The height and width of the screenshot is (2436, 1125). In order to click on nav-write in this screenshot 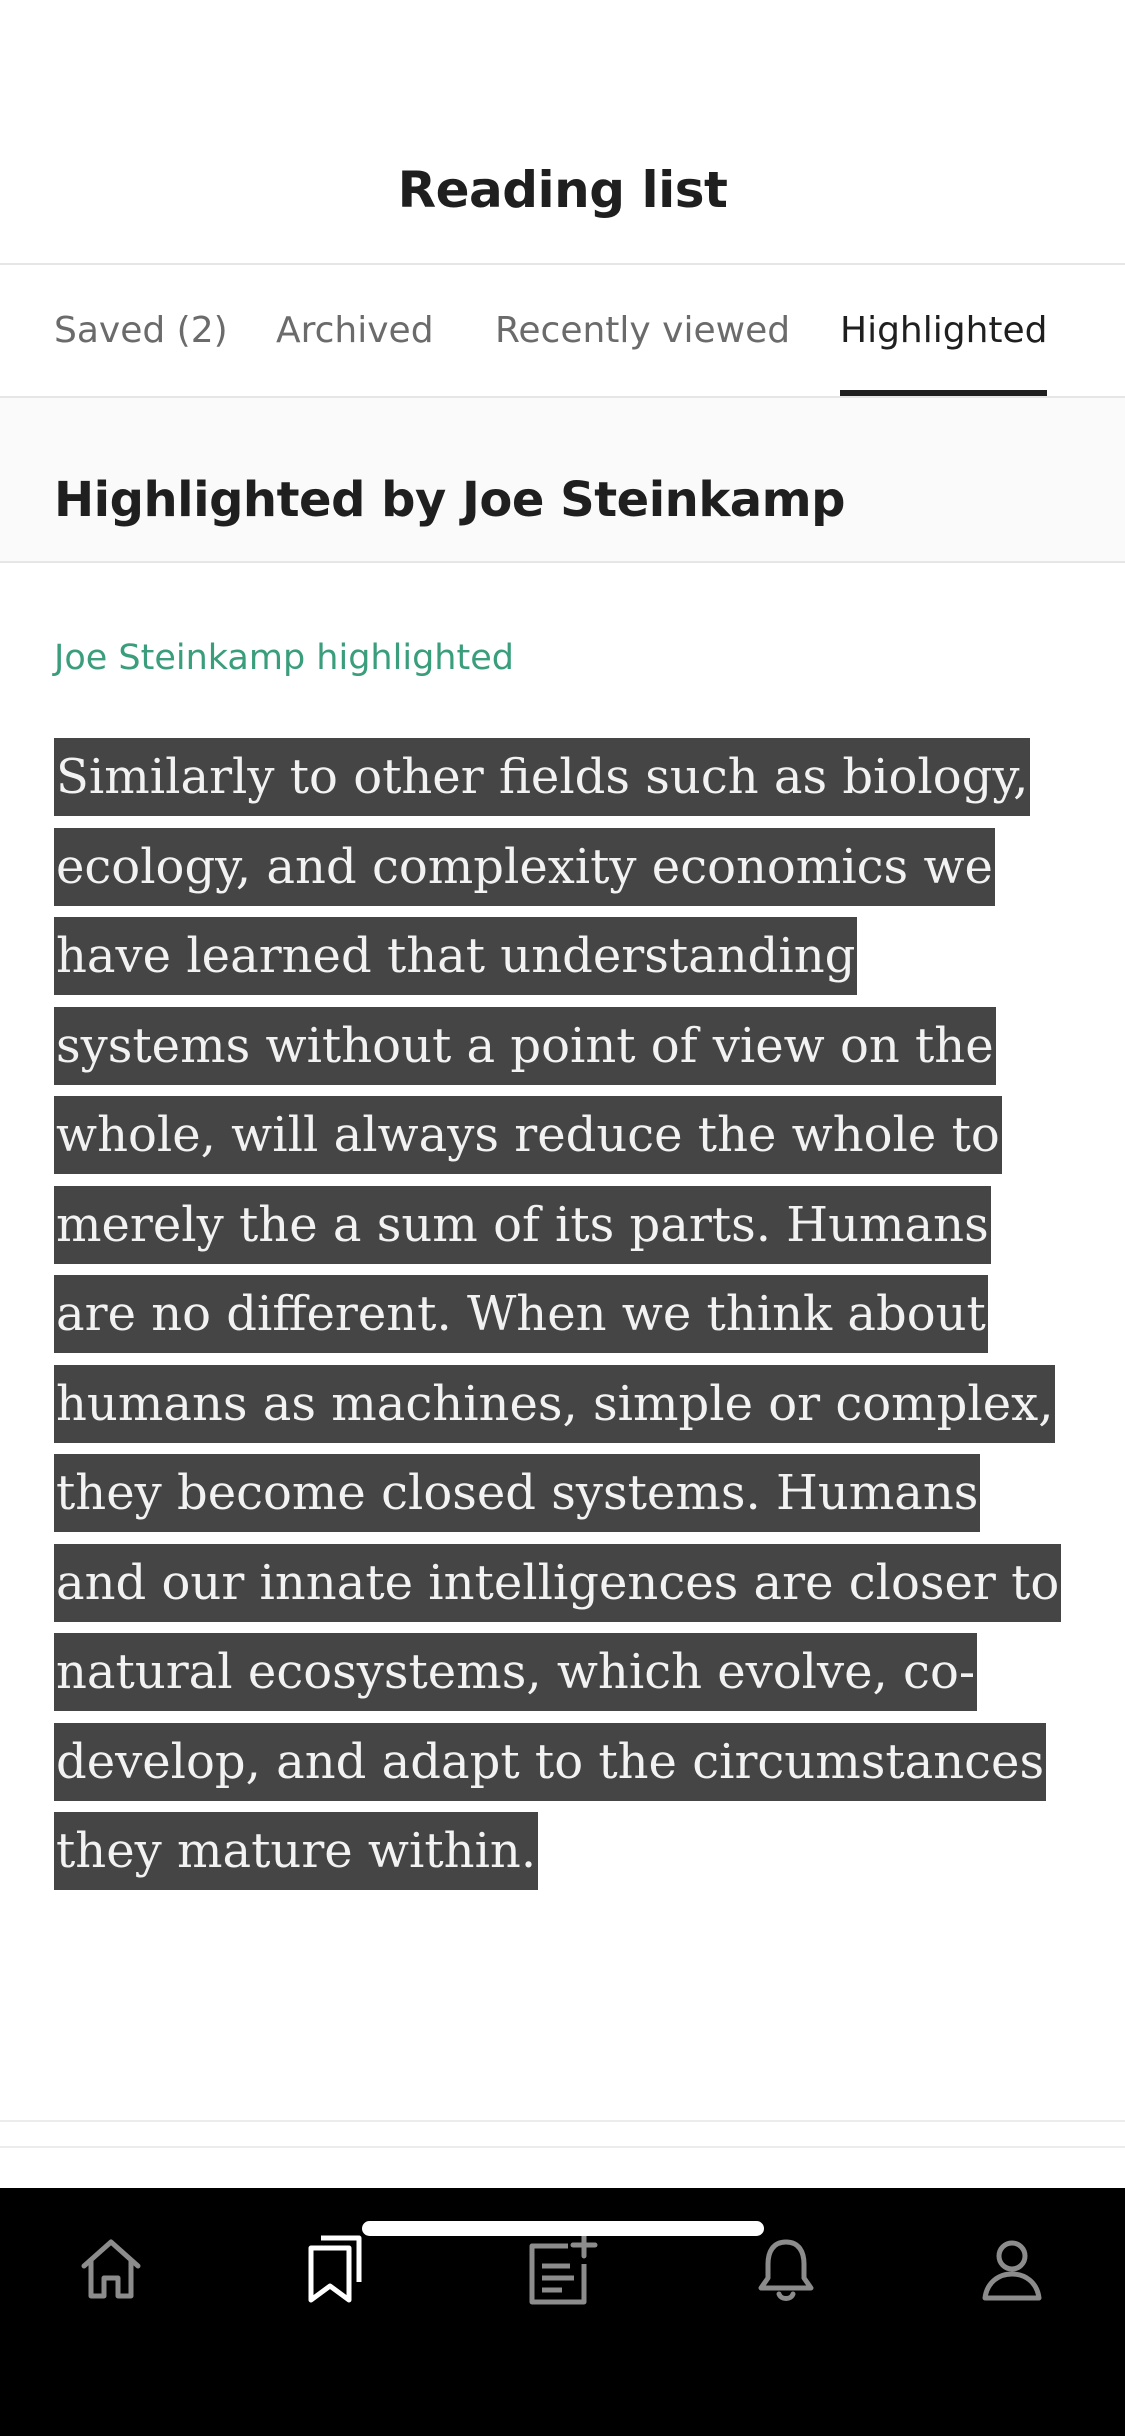, I will do `click(561, 2269)`.